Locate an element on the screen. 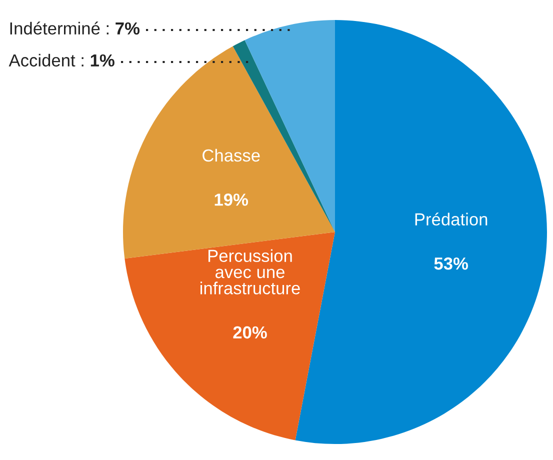 Image resolution: width=553 pixels, height=460 pixels. data-label: 53% is located at coordinates (451, 263).